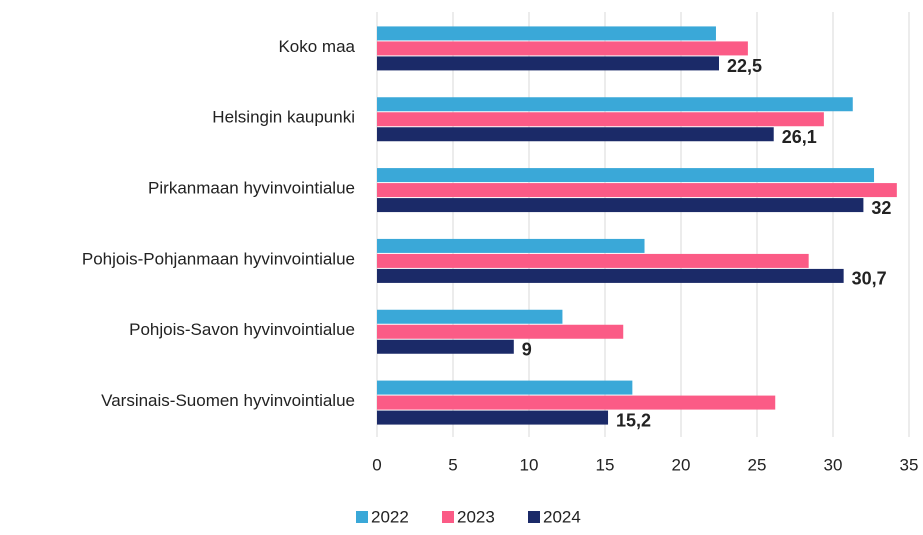 This screenshot has width=923, height=535. What do you see at coordinates (390, 516) in the screenshot?
I see `legend-label: 2022` at bounding box center [390, 516].